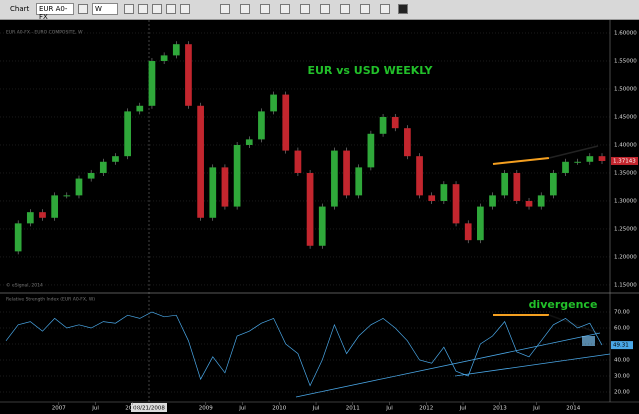  I want to click on y-tick-label: 1.35000, so click(625, 173).